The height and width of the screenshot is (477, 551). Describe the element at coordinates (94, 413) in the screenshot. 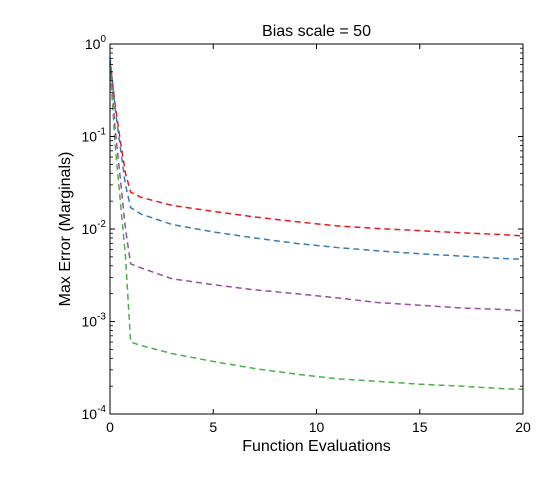

I see `y-tick-label: 10⁻⁴` at that location.